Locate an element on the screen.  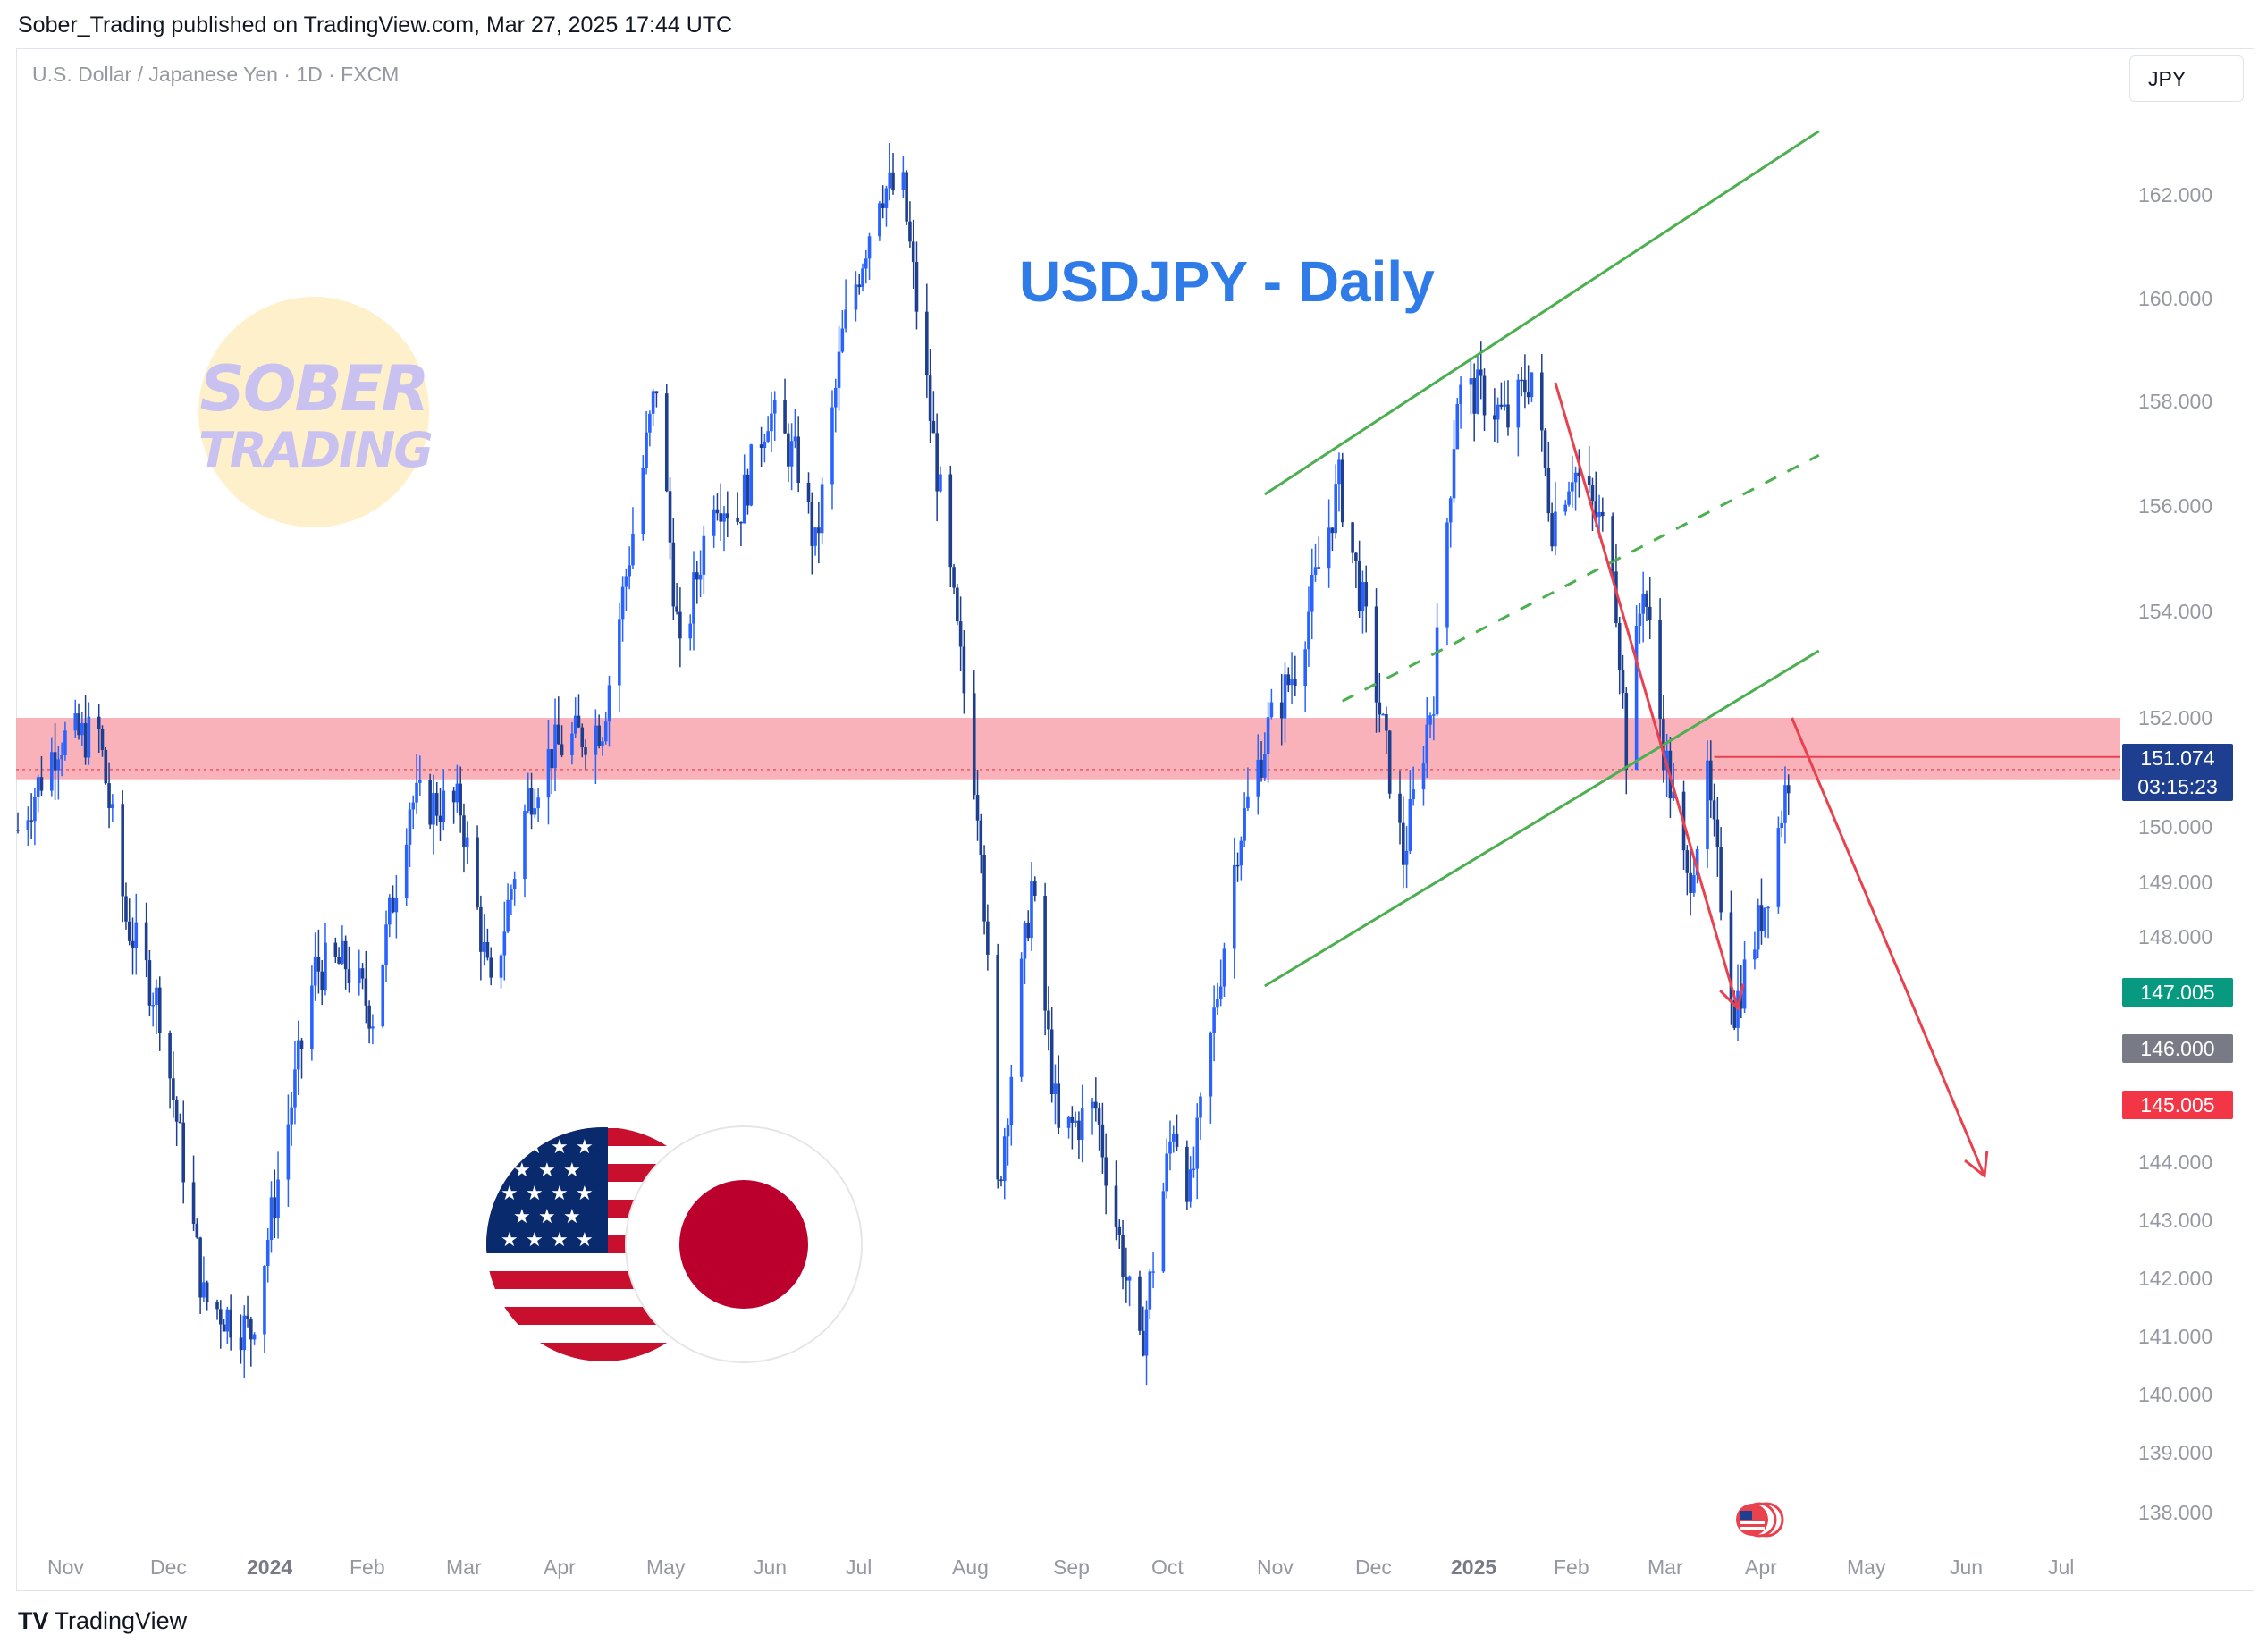
y-tick-label: 160.000 is located at coordinates (2175, 298).